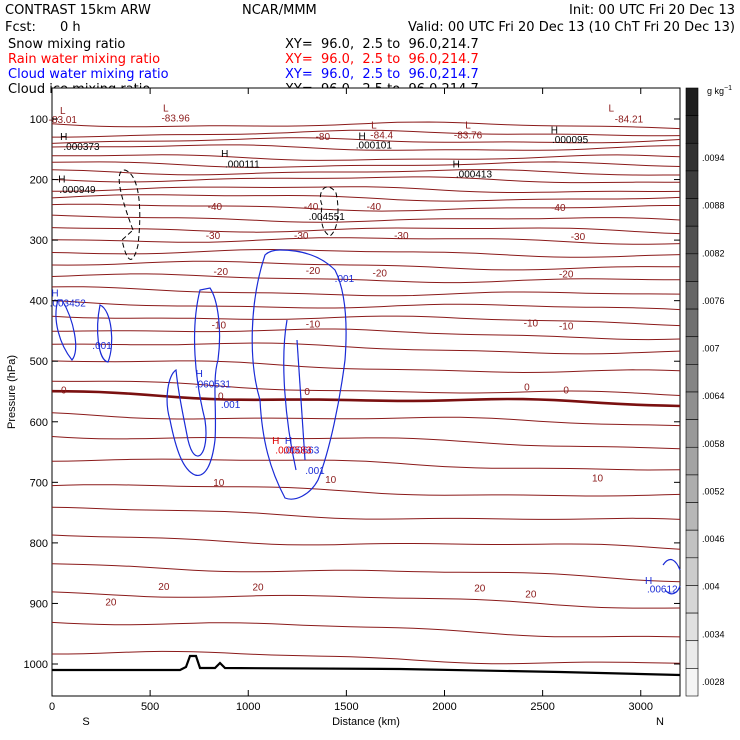 This screenshot has height=740, width=740. I want to click on colorbar-tick-label: .0076, so click(713, 301).